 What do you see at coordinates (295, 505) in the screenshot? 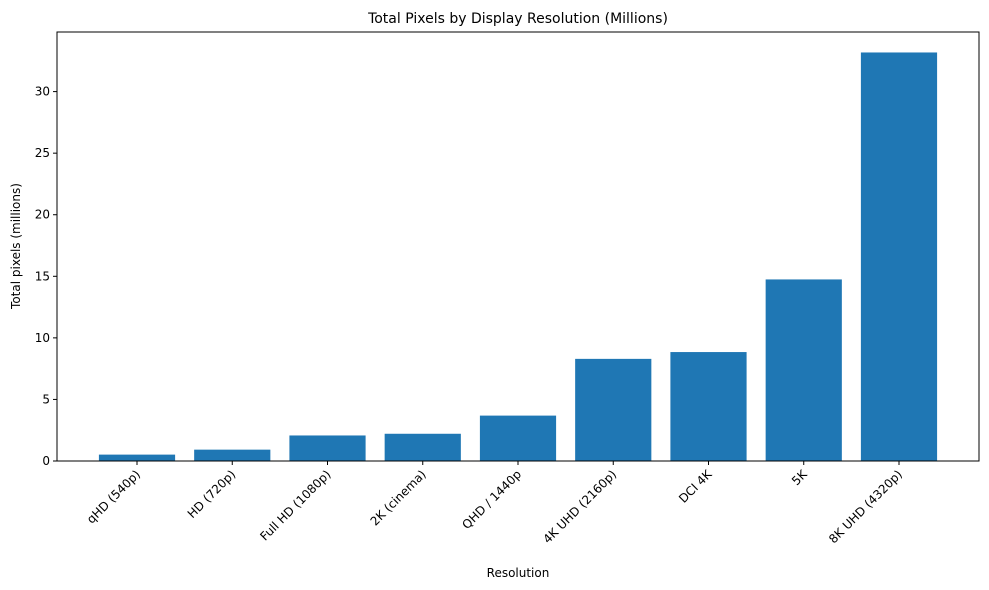
I see `x-tick-label: Full HD (1080p)` at bounding box center [295, 505].